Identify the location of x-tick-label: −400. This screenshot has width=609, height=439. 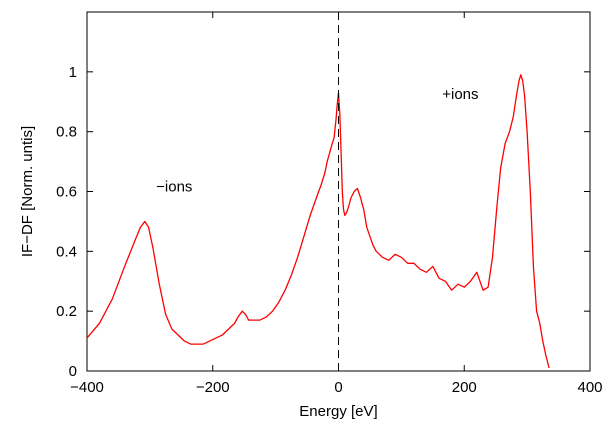
(87, 387).